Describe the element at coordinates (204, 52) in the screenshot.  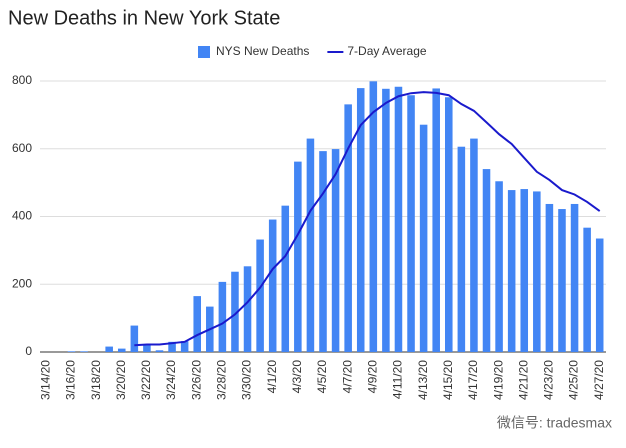
I see `legend-swatch` at that location.